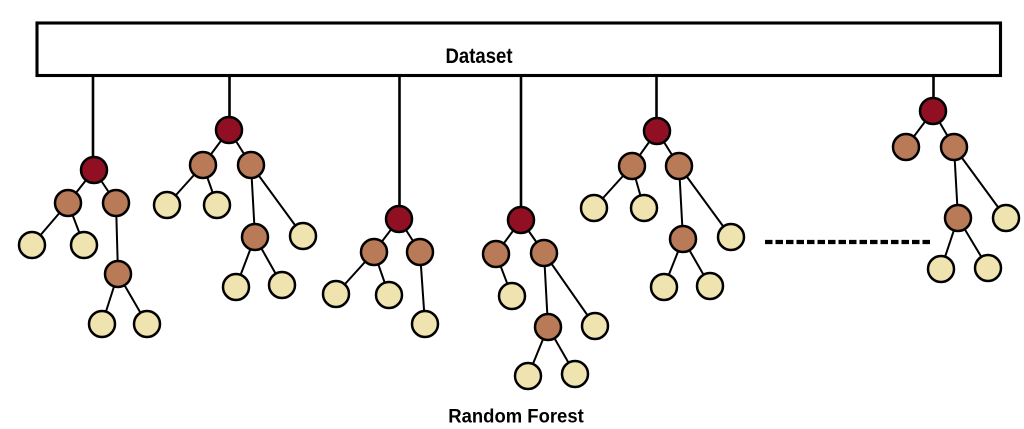 The image size is (1024, 429). Describe the element at coordinates (479, 56) in the screenshot. I see `svg-text: Dataset` at that location.